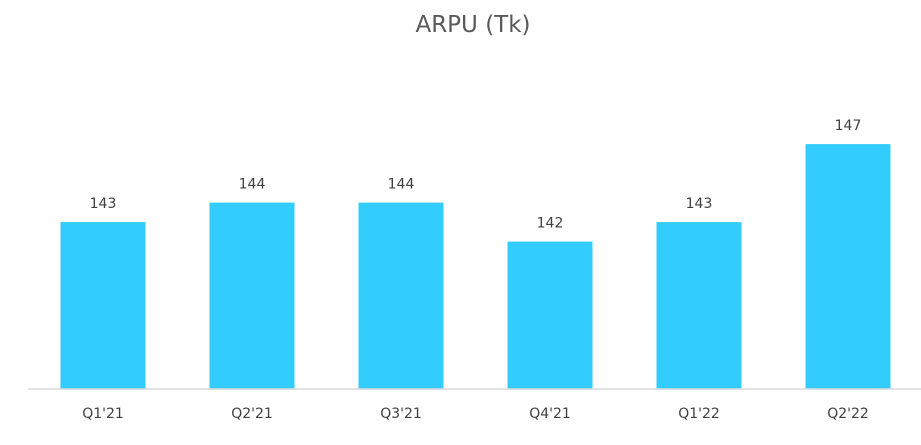 The height and width of the screenshot is (445, 921). Describe the element at coordinates (252, 414) in the screenshot. I see `x-tick-label-1: Q2'21` at that location.